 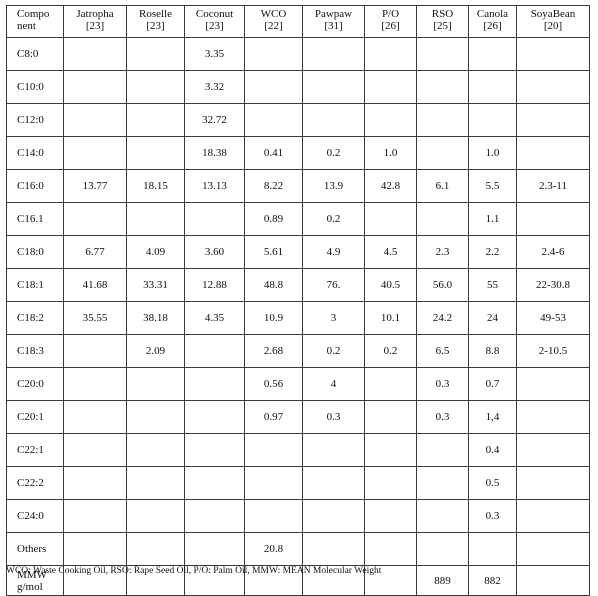 What do you see at coordinates (273, 351) in the screenshot?
I see `table-cell: 2.68` at bounding box center [273, 351].